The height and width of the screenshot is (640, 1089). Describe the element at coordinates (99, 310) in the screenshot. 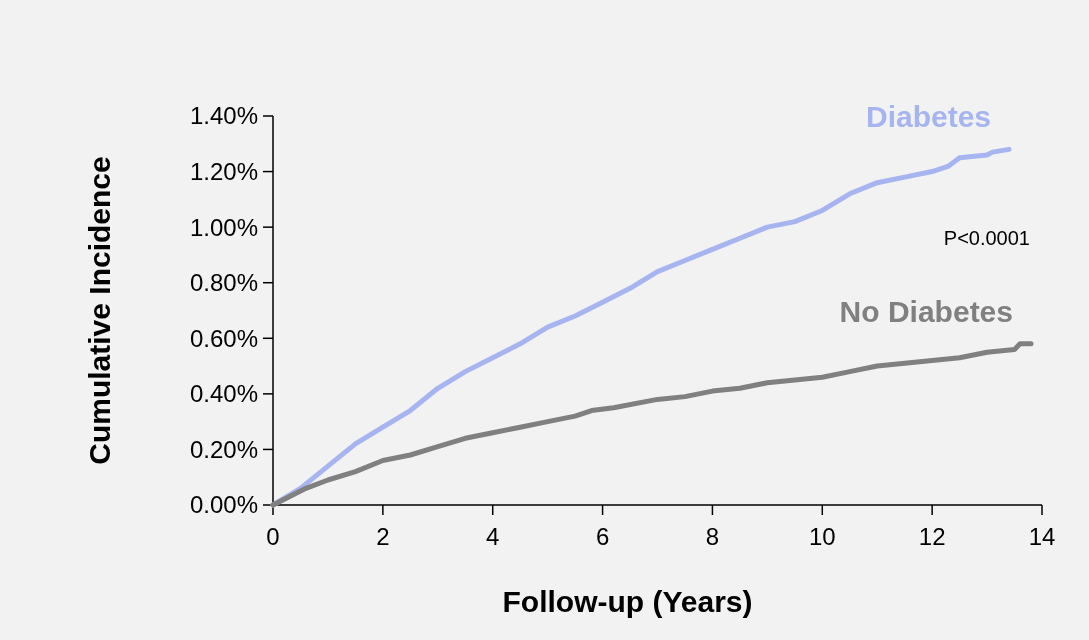

I see `y-axis-title: Cumulative Incidence` at that location.